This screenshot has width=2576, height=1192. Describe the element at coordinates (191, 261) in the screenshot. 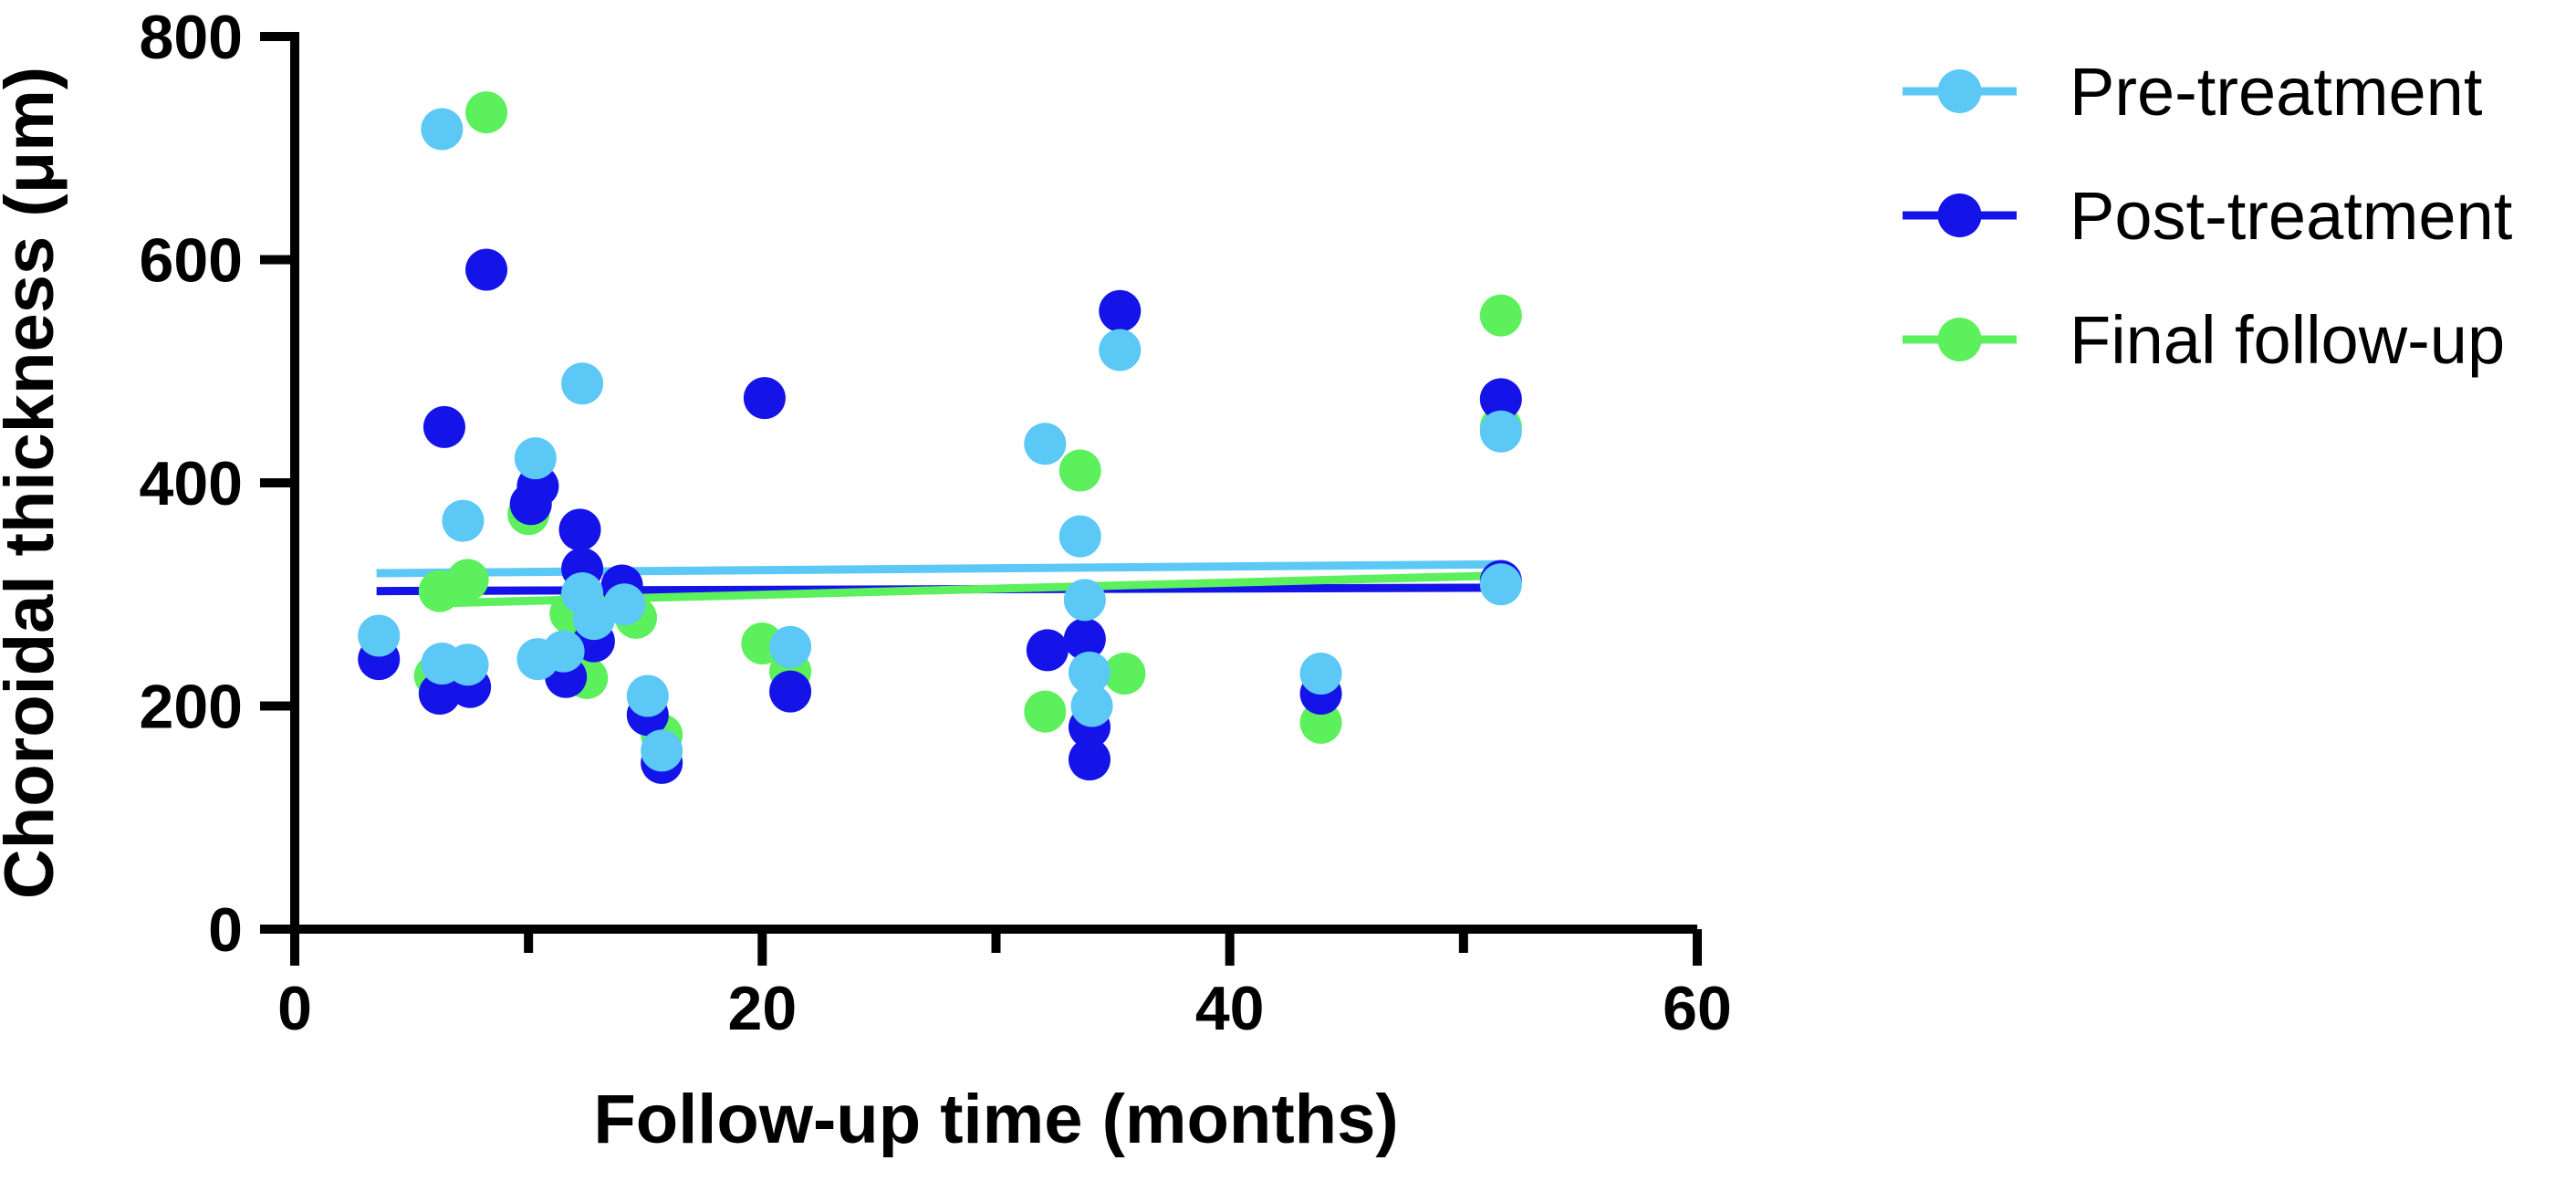

I see `y-tick-label: 600` at that location.